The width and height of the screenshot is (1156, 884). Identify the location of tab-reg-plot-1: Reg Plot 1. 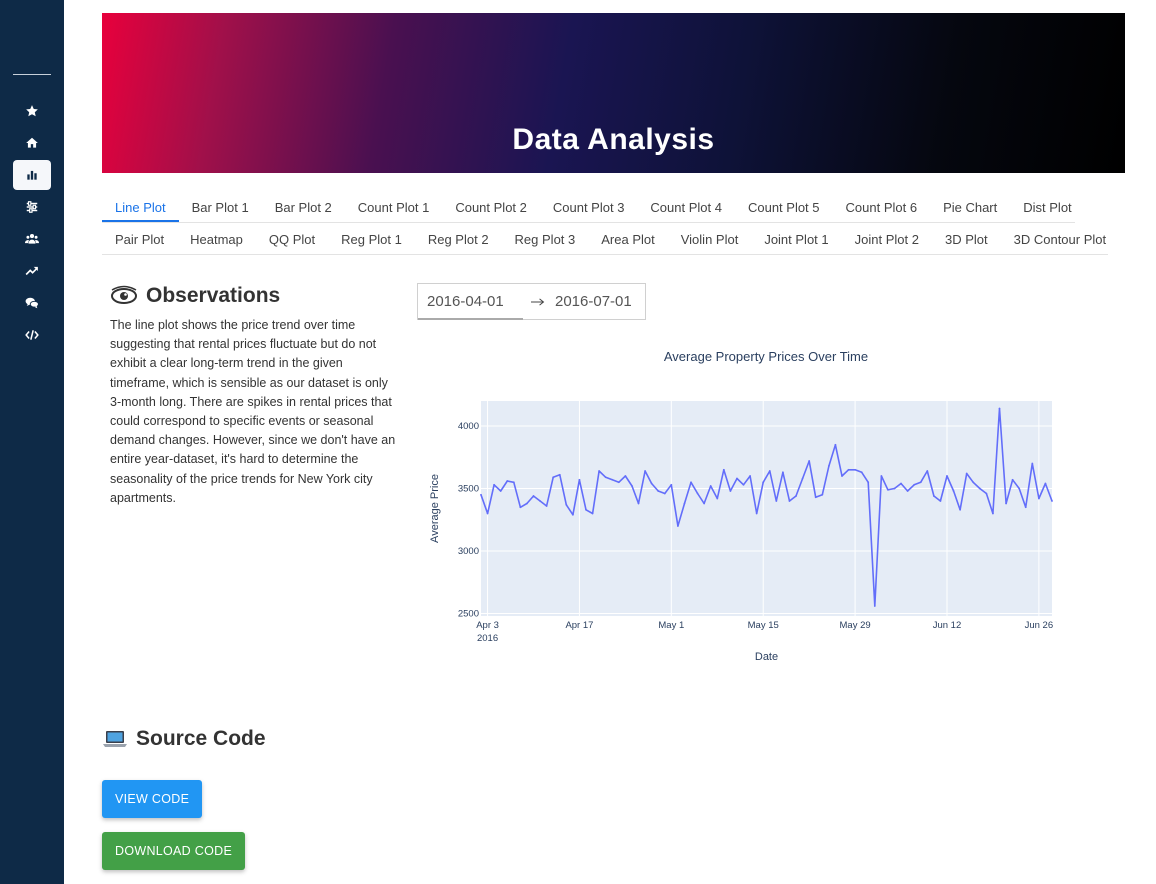
(371, 239).